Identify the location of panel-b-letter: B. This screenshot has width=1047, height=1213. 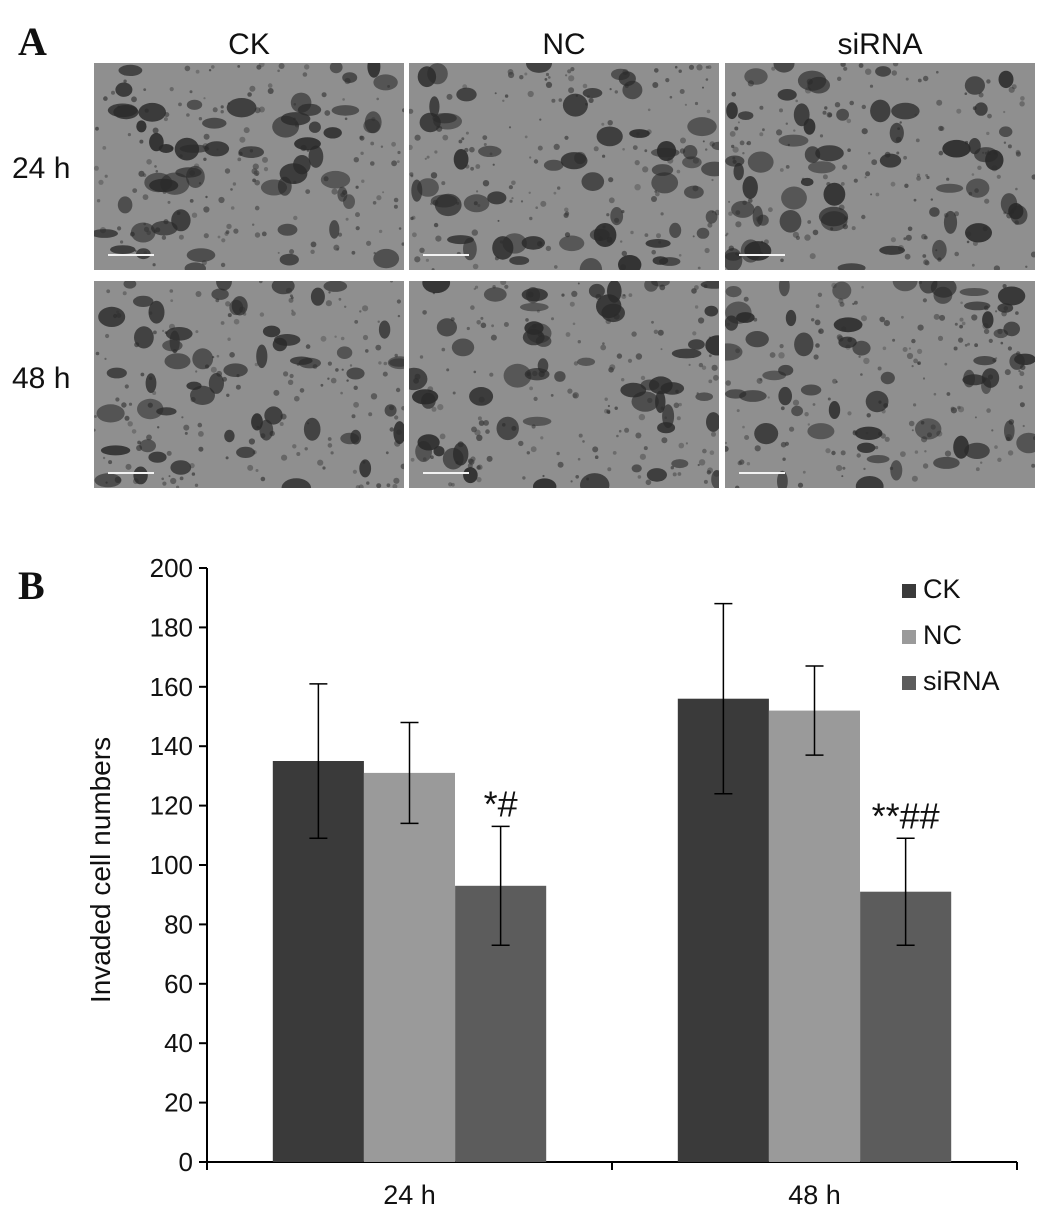
(31, 585).